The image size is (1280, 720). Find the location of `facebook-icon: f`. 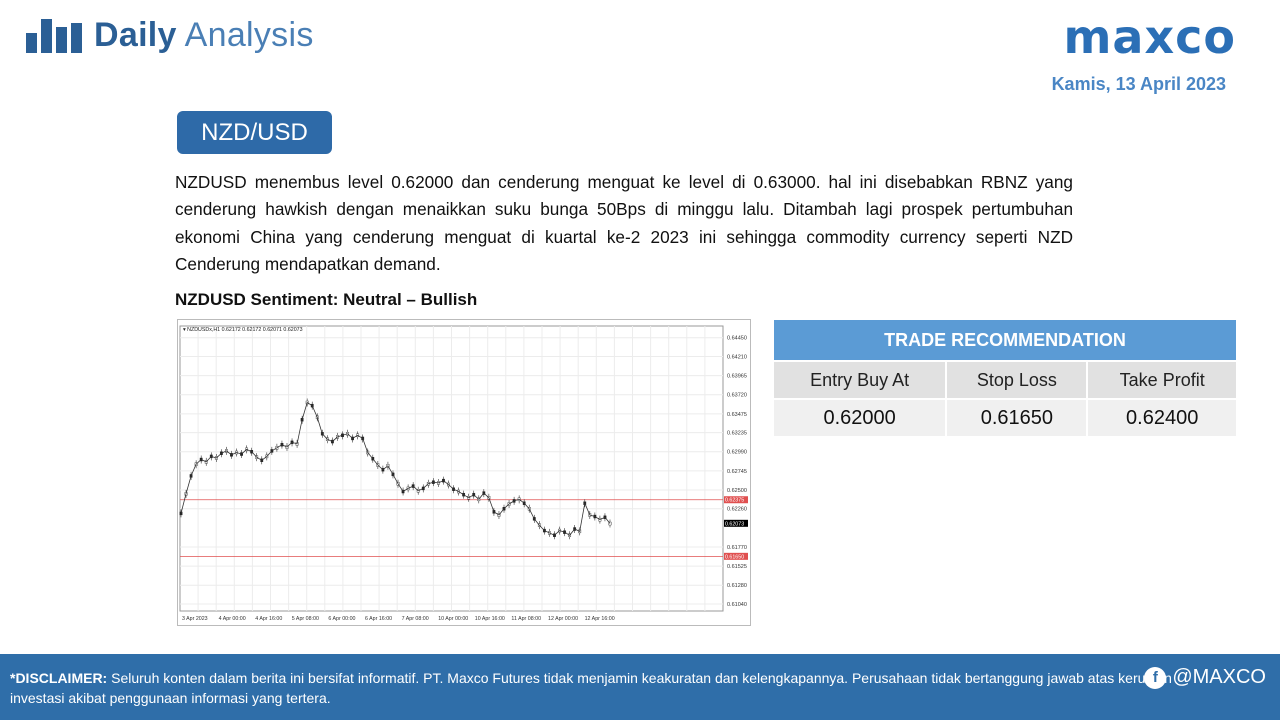

facebook-icon: f is located at coordinates (1155, 677).